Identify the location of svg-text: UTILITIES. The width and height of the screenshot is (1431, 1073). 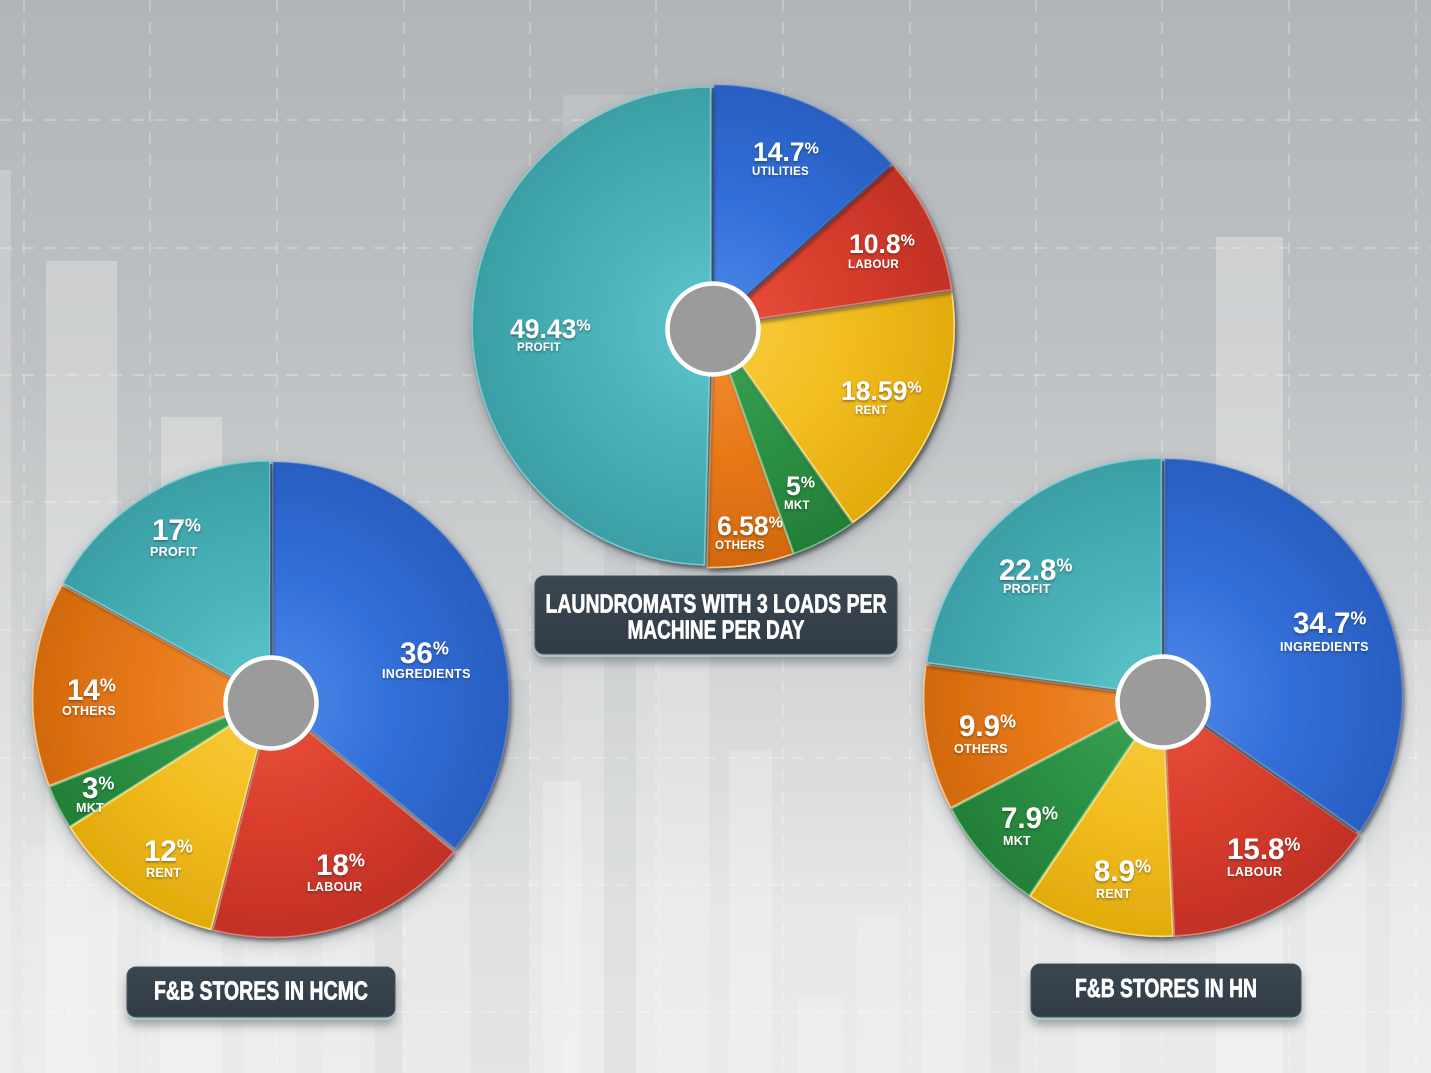
(780, 172).